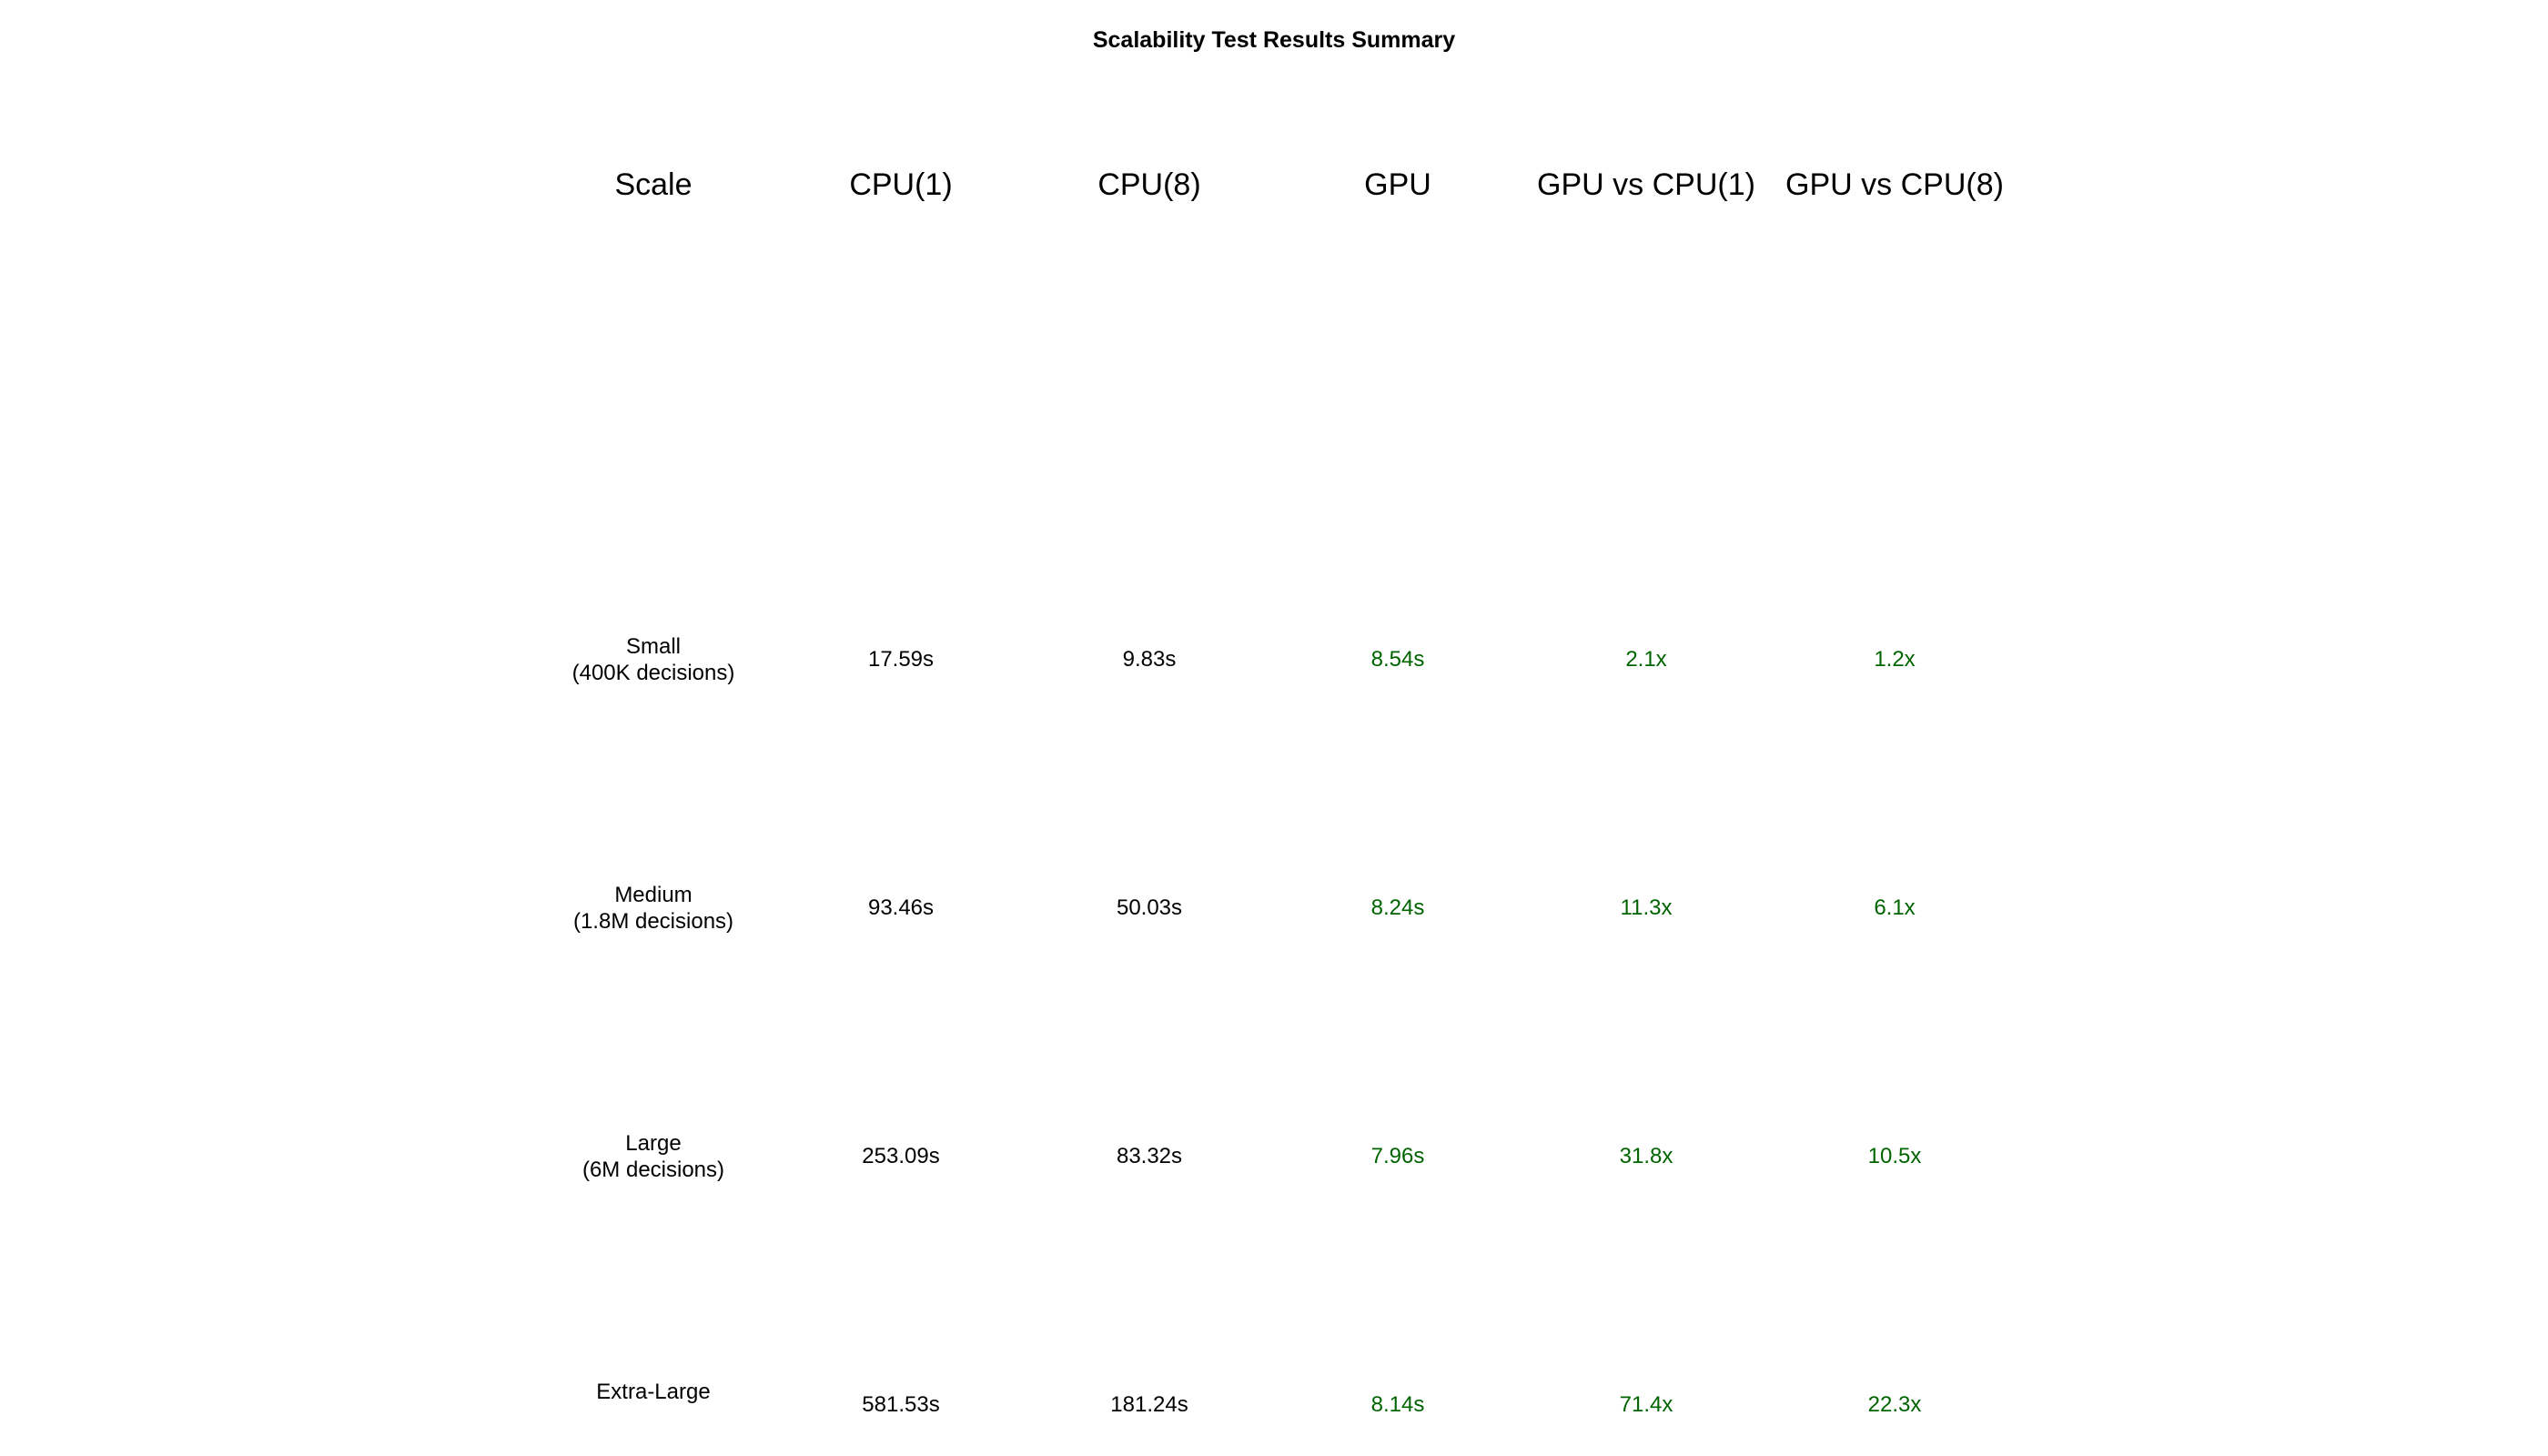  I want to click on cell-gpu: 8.54s, so click(1397, 659).